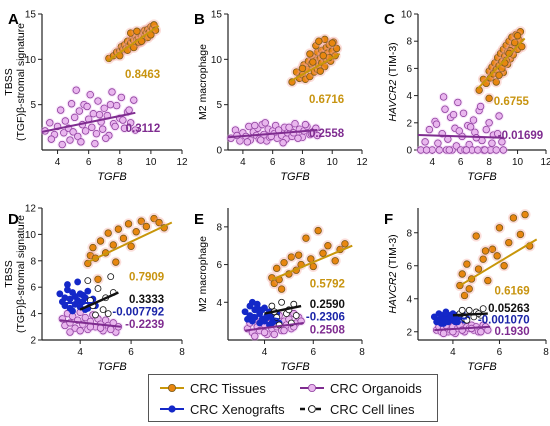  I want to click on legend-label-organoids: CRC Organoids, so click(376, 388).